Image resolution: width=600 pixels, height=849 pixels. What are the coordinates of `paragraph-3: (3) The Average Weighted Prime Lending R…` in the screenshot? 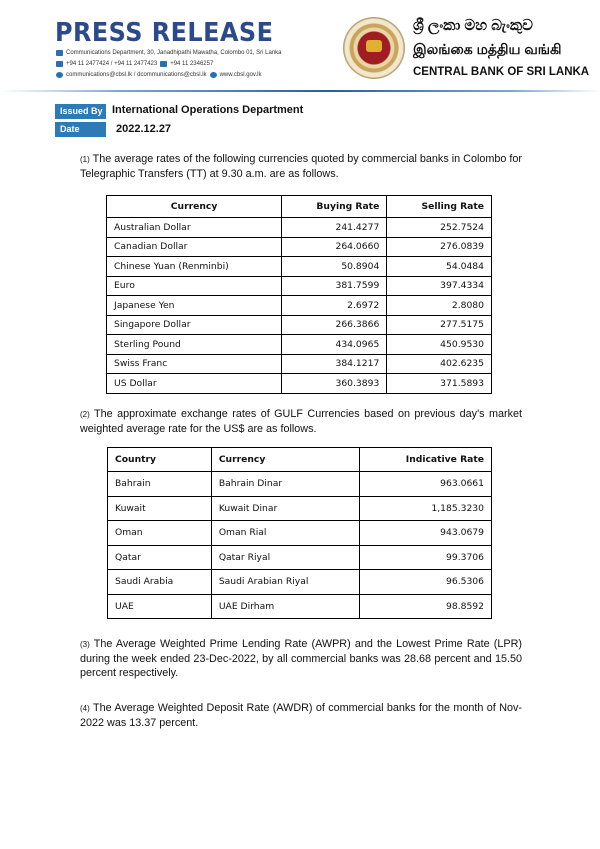 It's located at (301, 658).